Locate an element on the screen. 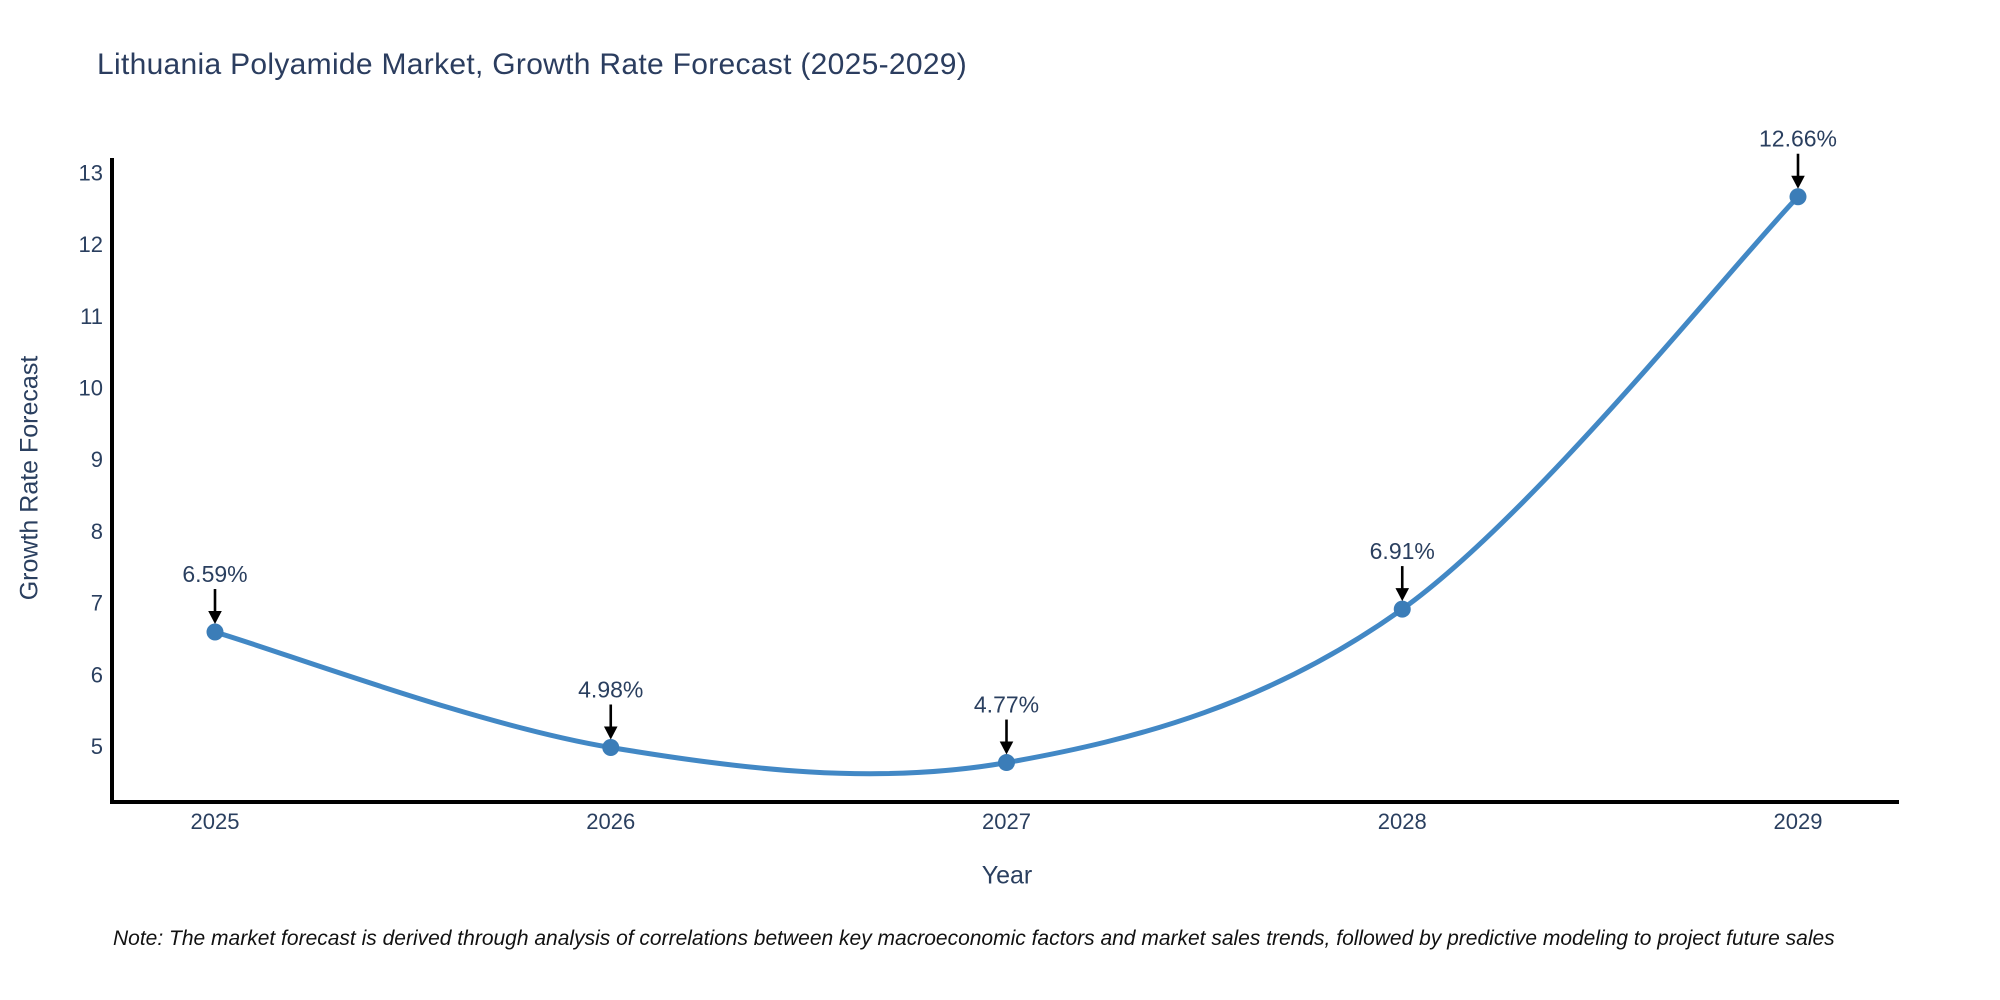 This screenshot has height=1000, width=2000. point-value-label: 6.91% is located at coordinates (1402, 551).